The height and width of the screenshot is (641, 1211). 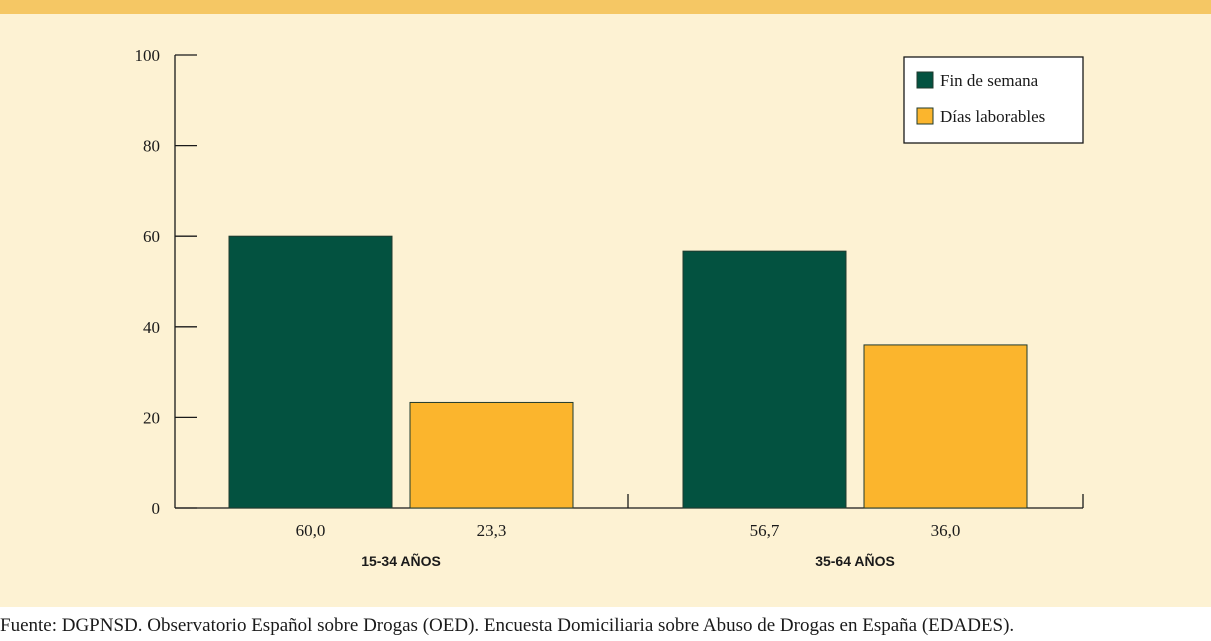 I want to click on y-tick-label-80: 80, so click(x=151, y=146).